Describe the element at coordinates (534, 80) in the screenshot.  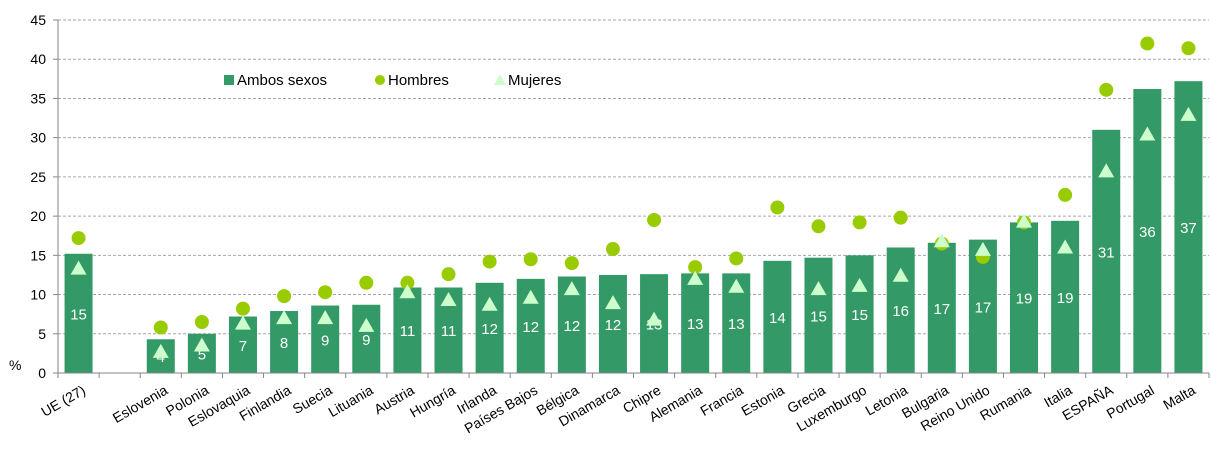
I see `legend-label-mujeres: Mujeres` at that location.